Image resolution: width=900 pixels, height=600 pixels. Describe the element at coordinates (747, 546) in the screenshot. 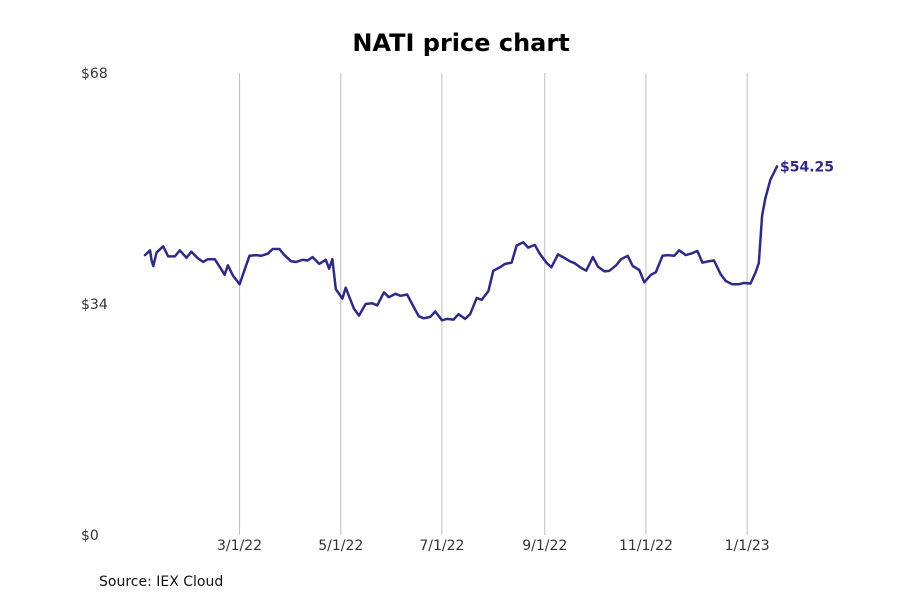

I see `x-tick-label: 1/1/23` at that location.